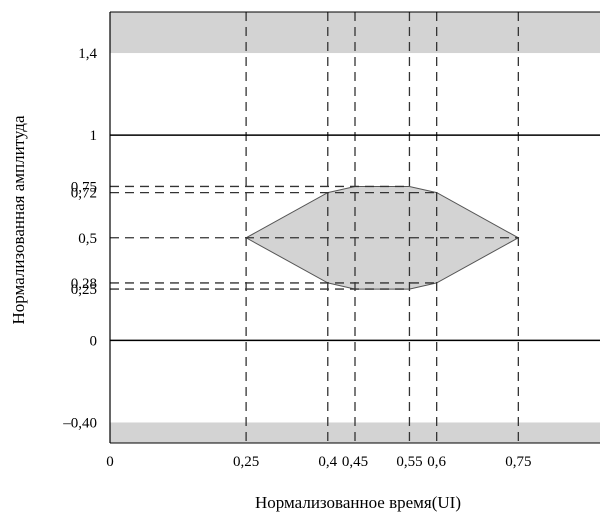 The image size is (600, 517). What do you see at coordinates (87, 239) in the screenshot?
I see `y-tick-label: 0,5` at bounding box center [87, 239].